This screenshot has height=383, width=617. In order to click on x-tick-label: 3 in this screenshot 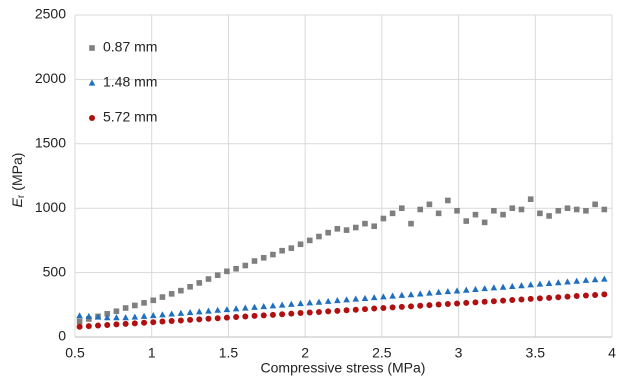, I will do `click(459, 353)`.